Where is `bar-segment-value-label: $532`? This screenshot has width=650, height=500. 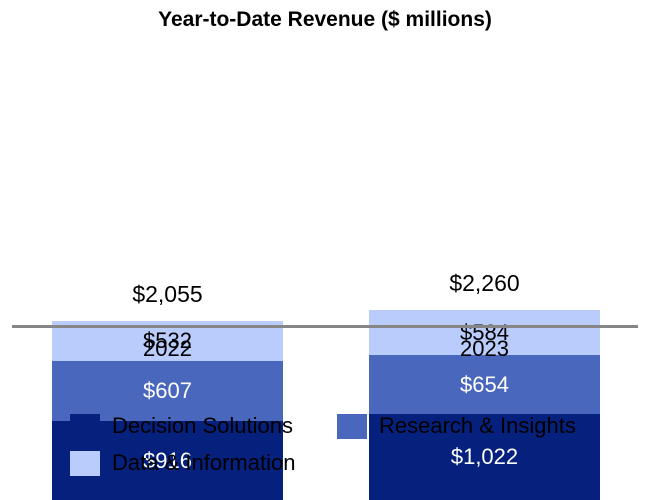
bar-segment-value-label: $532 is located at coordinates (167, 340).